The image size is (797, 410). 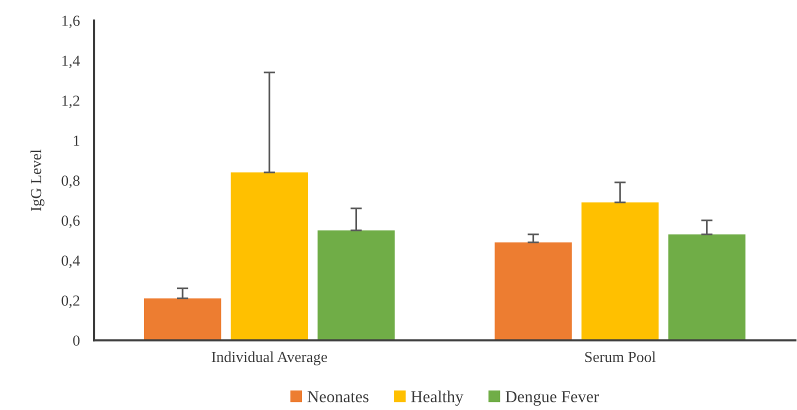 What do you see at coordinates (552, 398) in the screenshot?
I see `legend-label: Dengue Fever` at bounding box center [552, 398].